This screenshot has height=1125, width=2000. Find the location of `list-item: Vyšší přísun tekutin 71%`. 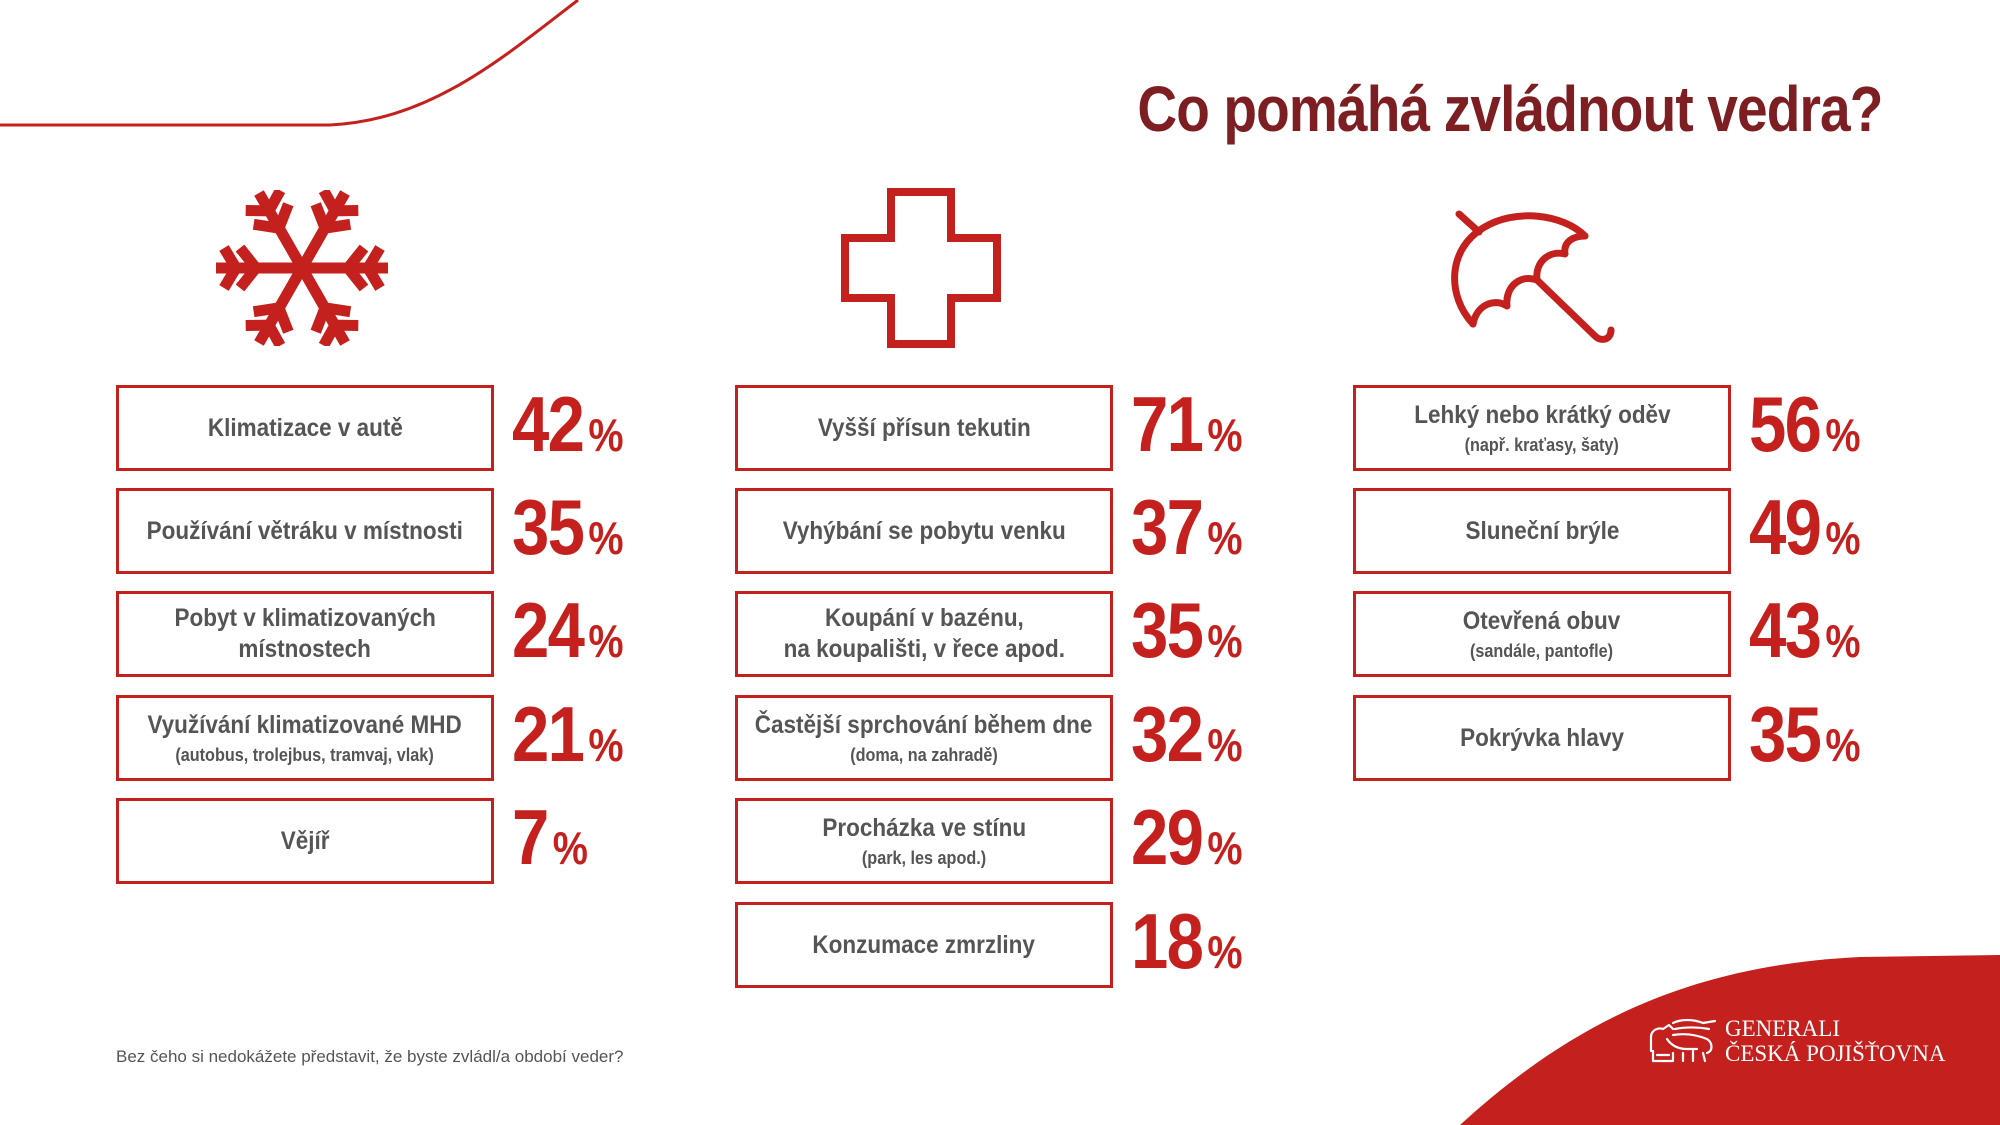

list-item: Vyšší přísun tekutin 71% is located at coordinates (1015, 425).